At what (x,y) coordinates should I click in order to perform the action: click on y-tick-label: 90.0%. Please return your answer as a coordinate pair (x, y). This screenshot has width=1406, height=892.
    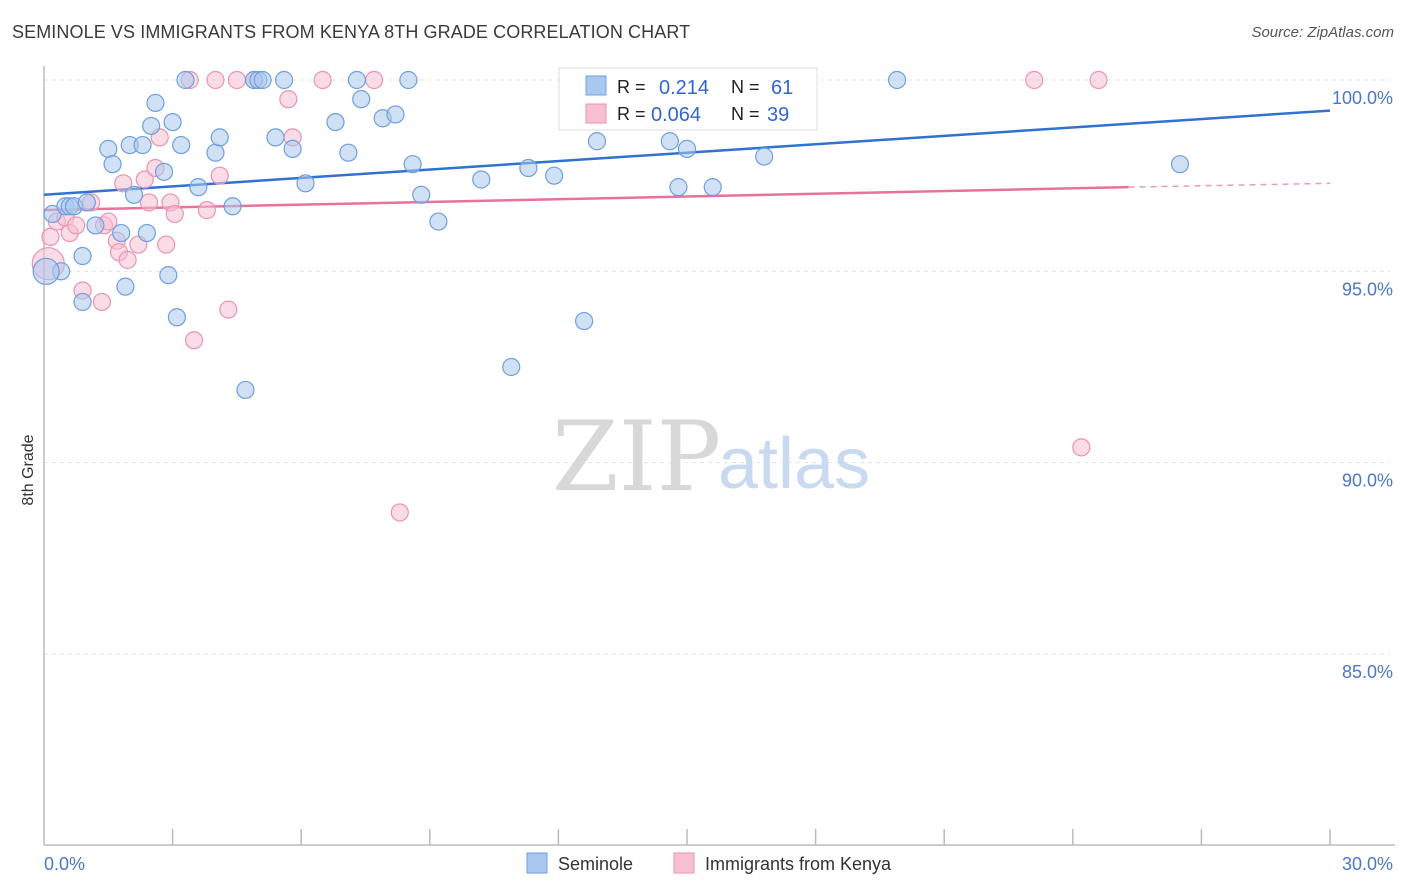
    Looking at the image, I should click on (1367, 481).